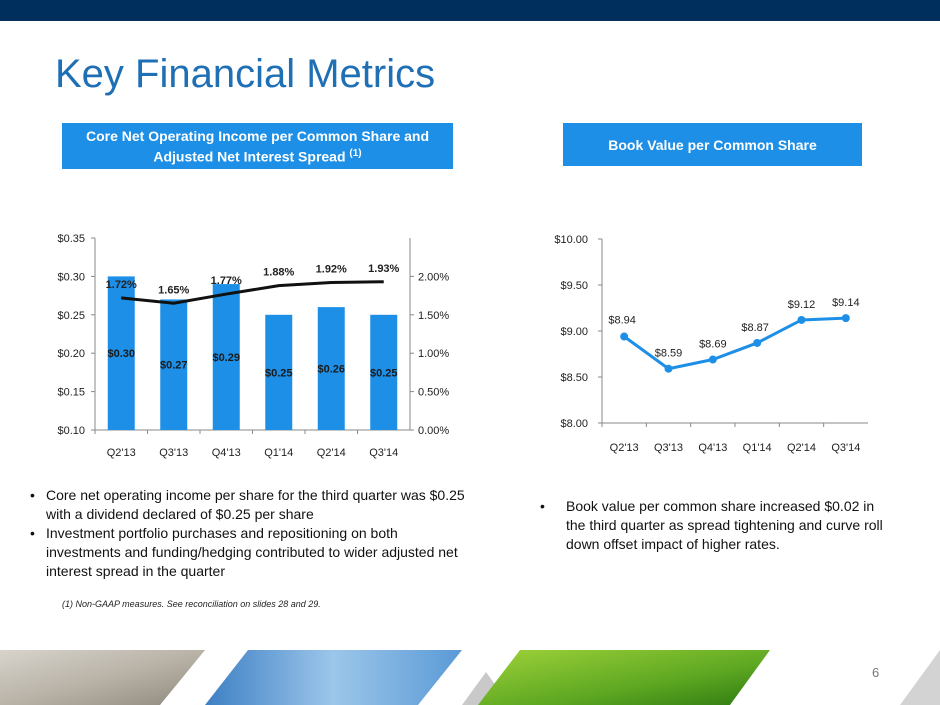 Image resolution: width=940 pixels, height=705 pixels. What do you see at coordinates (331, 270) in the screenshot?
I see `spread-value-label: 1.92%` at bounding box center [331, 270].